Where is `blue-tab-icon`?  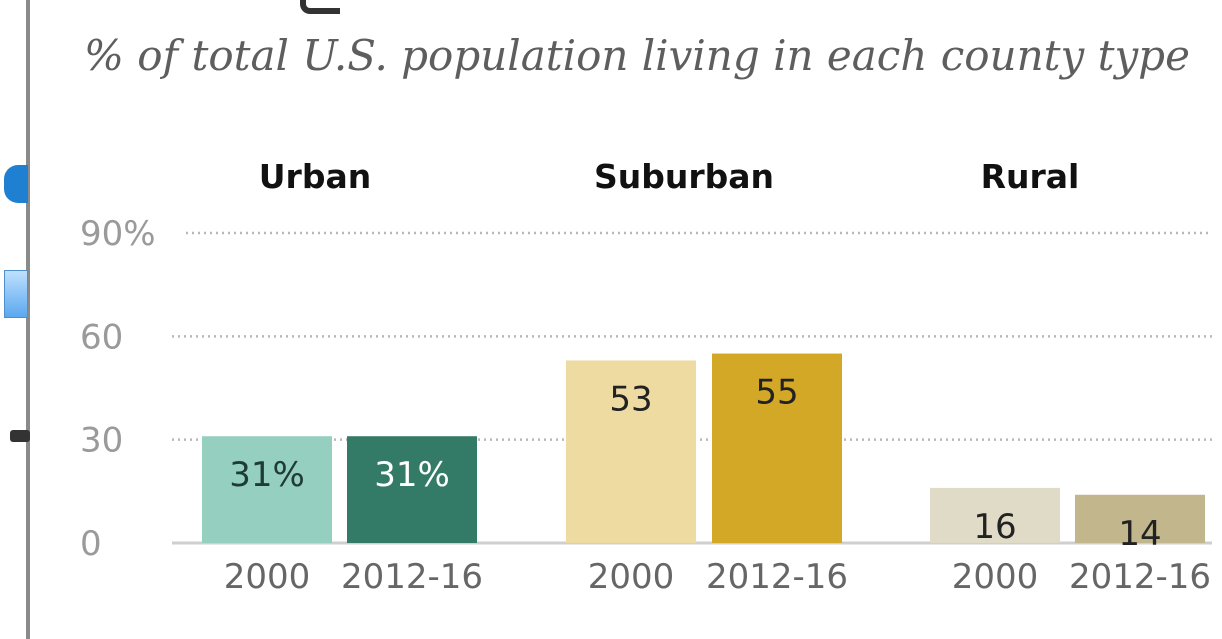 blue-tab-icon is located at coordinates (16, 184).